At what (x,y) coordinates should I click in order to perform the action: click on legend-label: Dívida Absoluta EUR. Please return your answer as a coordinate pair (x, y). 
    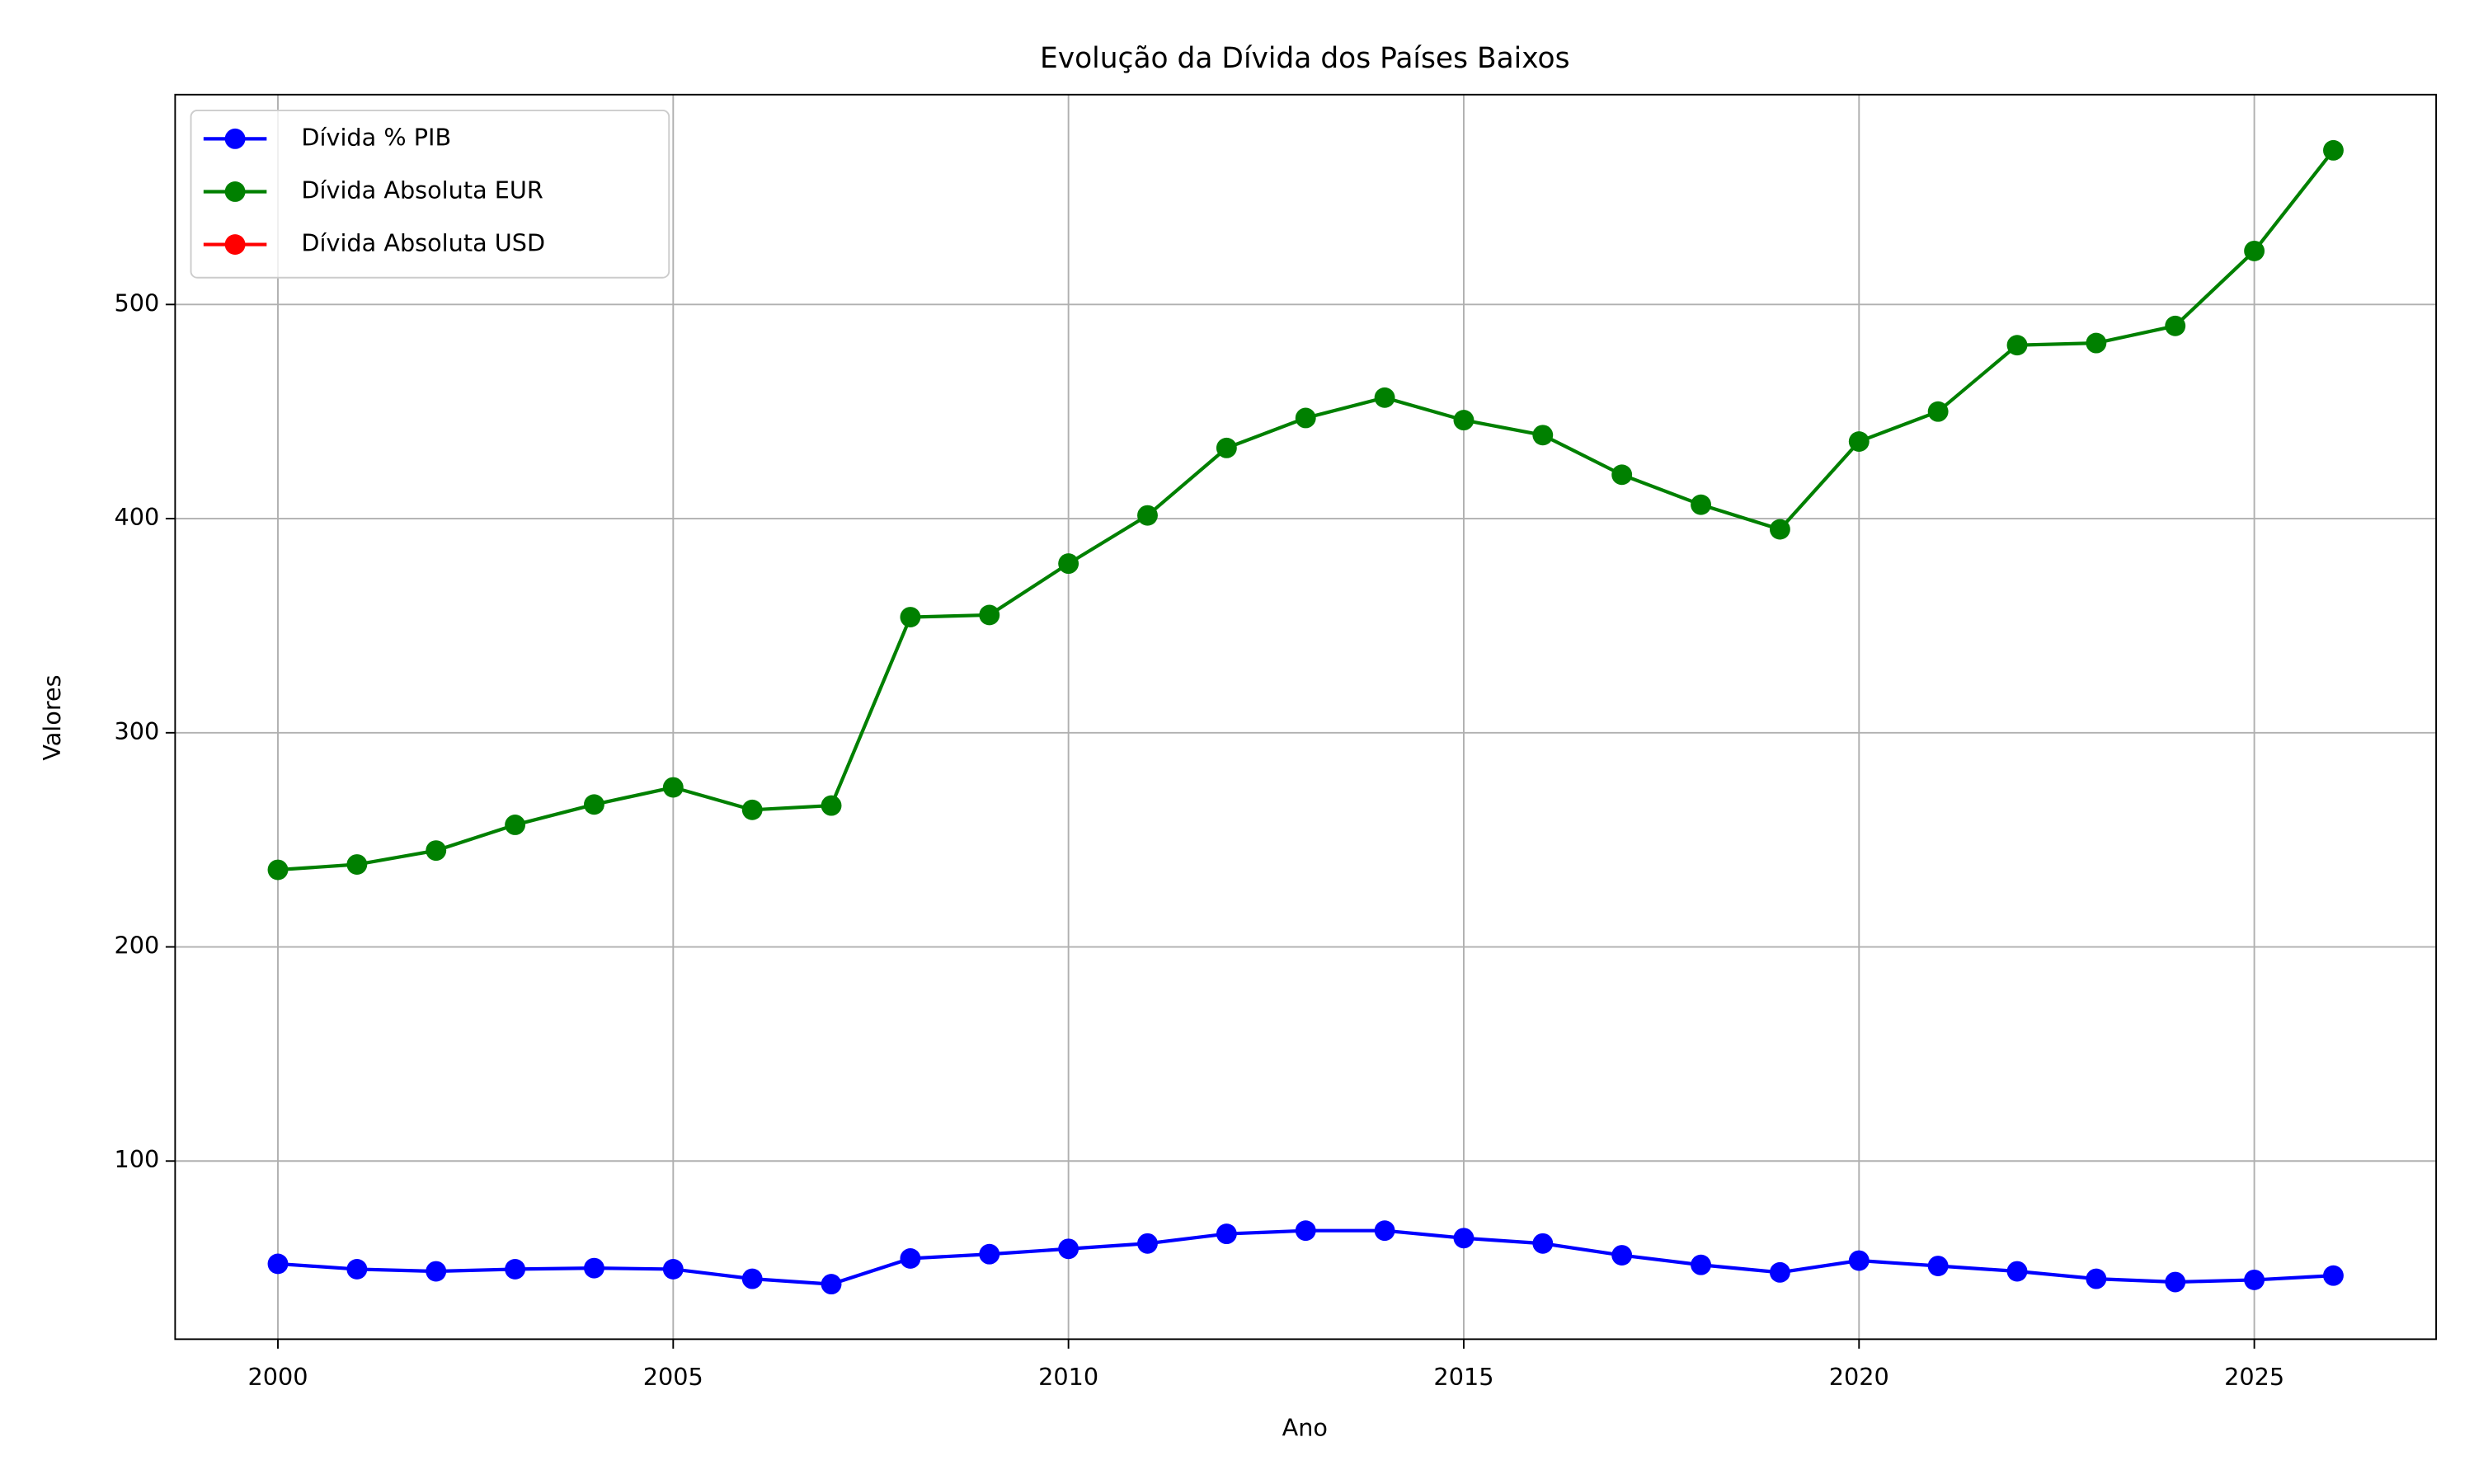
    Looking at the image, I should click on (422, 190).